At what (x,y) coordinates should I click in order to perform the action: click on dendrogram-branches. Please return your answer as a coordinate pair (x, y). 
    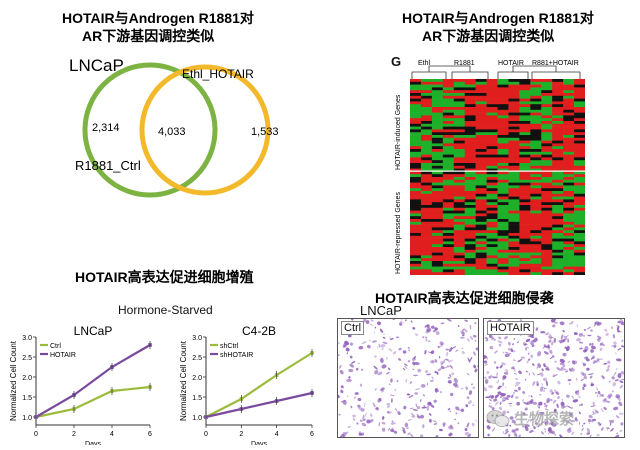
    Looking at the image, I should click on (496, 72).